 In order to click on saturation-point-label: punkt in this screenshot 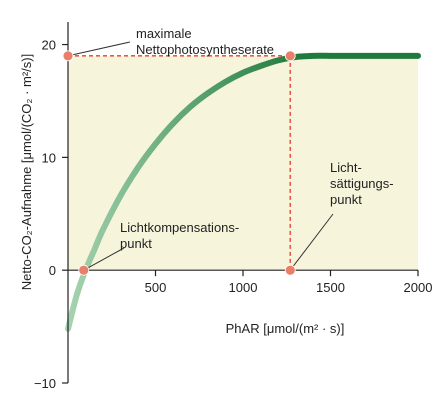, I will do `click(346, 199)`.